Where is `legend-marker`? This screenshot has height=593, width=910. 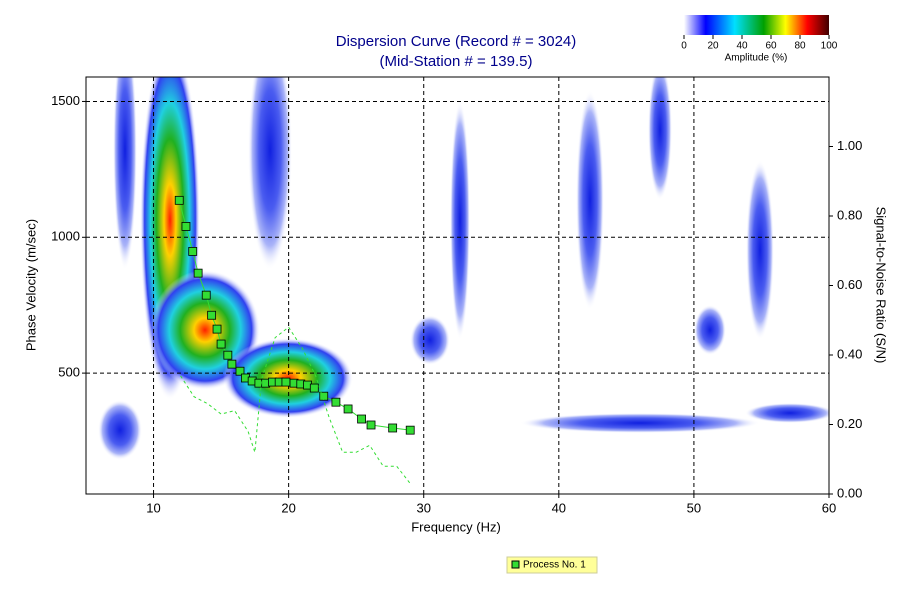
legend-marker is located at coordinates (515, 564).